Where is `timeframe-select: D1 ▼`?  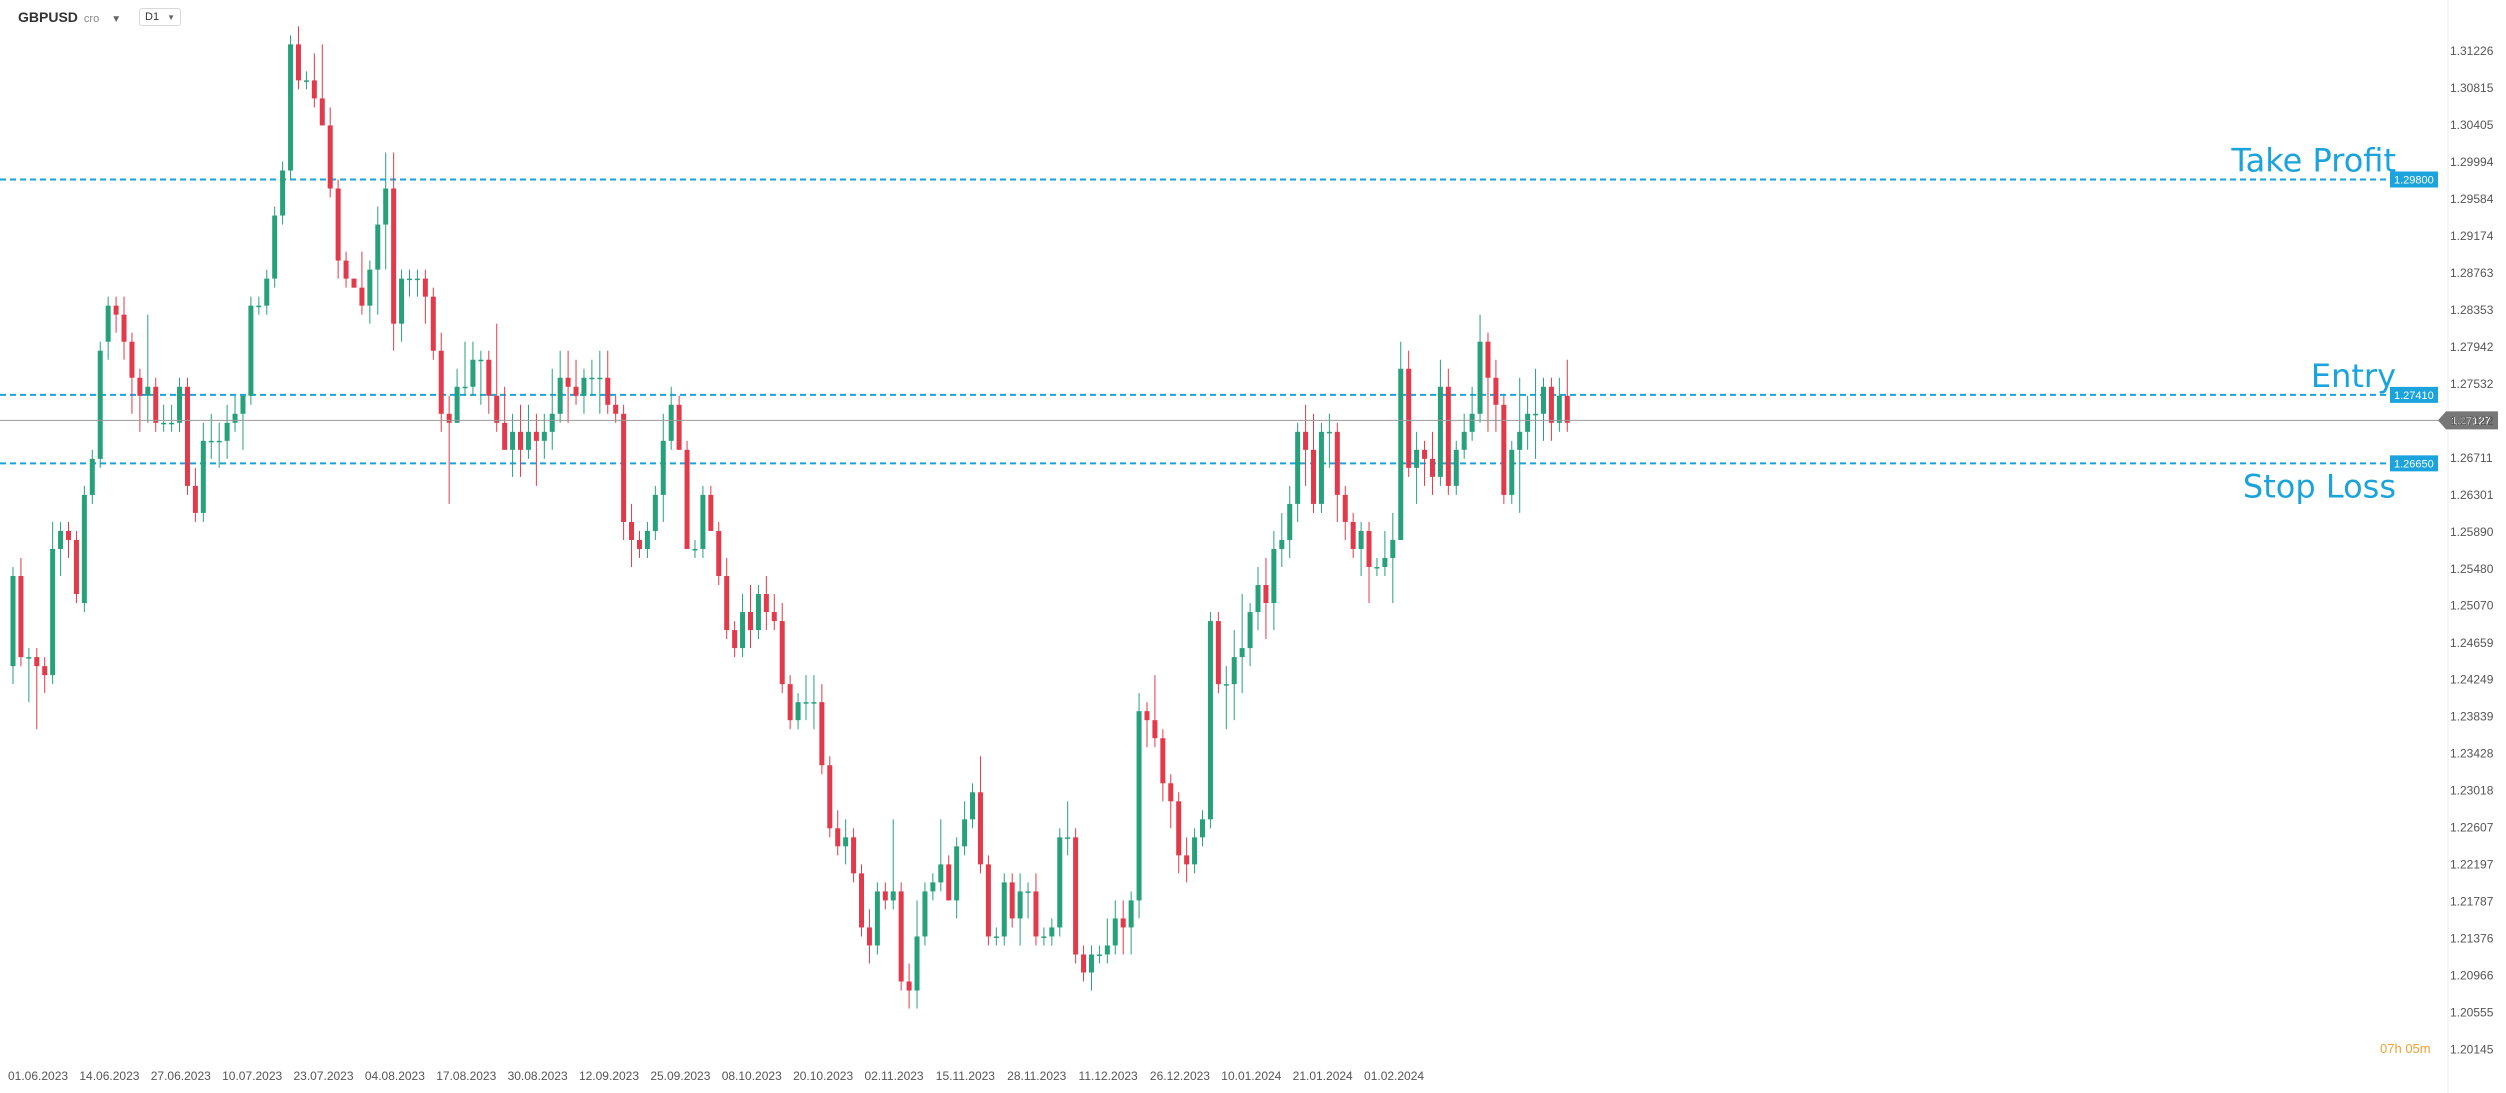 timeframe-select: D1 ▼ is located at coordinates (160, 17).